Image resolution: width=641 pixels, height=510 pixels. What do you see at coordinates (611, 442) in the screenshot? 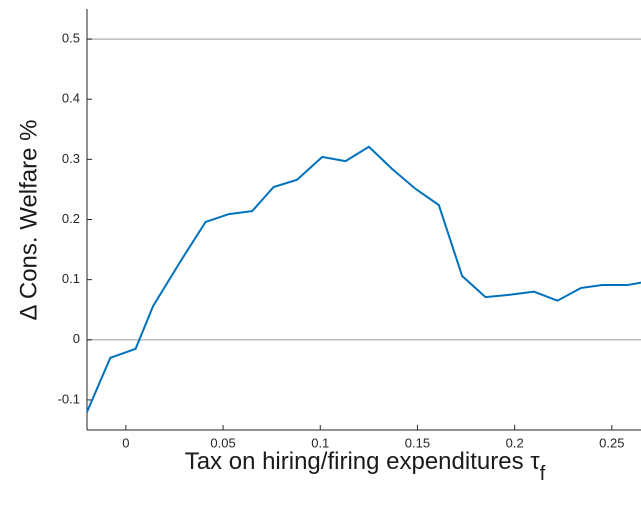
I see `x-tick-label: 0.25` at bounding box center [611, 442].